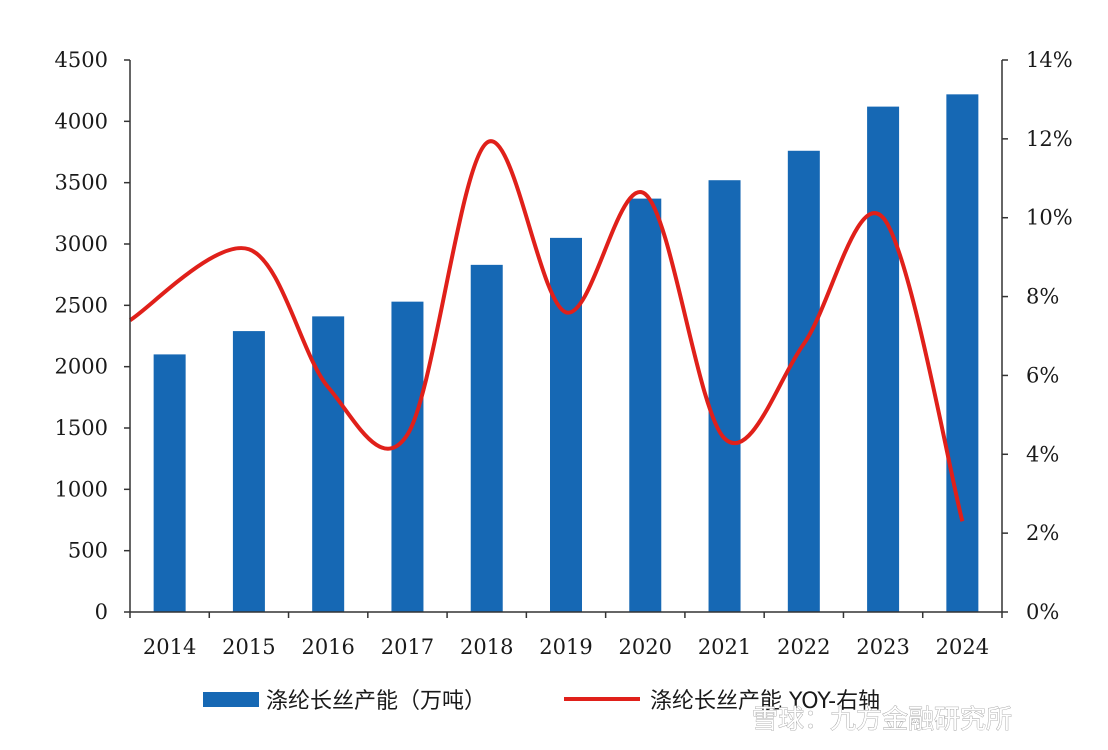 The height and width of the screenshot is (750, 1108). Describe the element at coordinates (1042, 454) in the screenshot. I see `right-tick-label: 4%` at that location.